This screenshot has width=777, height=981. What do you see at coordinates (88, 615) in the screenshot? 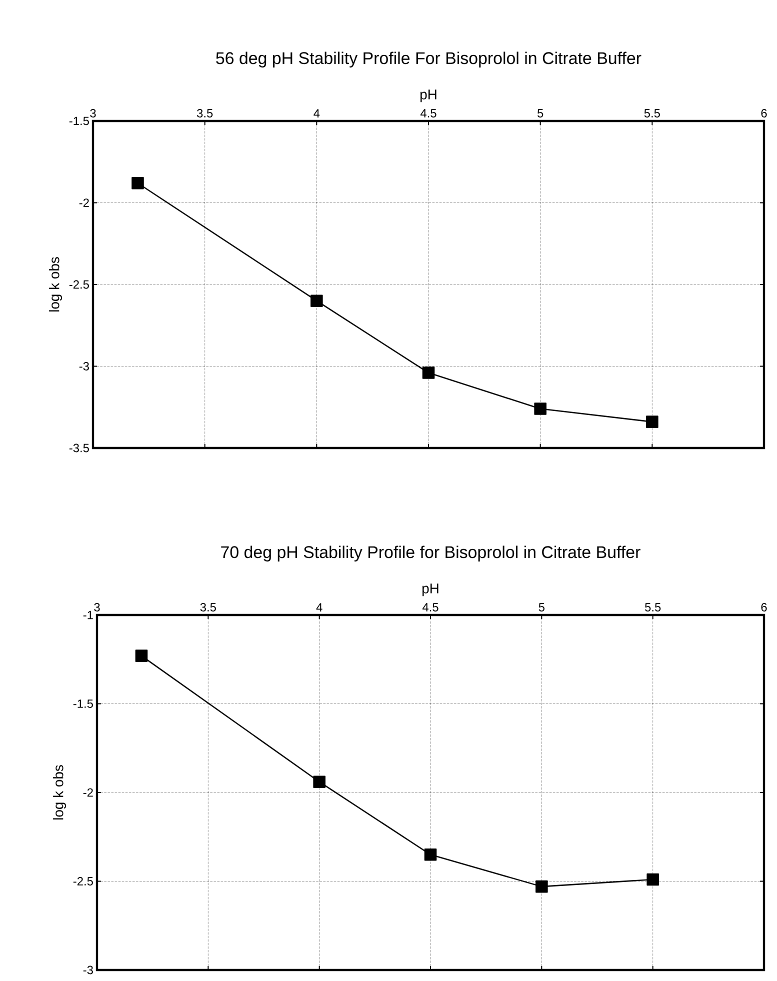
I see `y-tick-label: -1` at bounding box center [88, 615].